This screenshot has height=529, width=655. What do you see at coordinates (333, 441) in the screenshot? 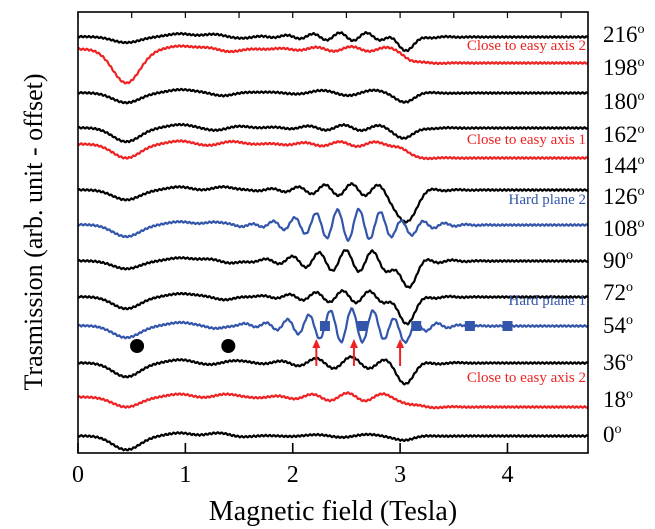
I see `trace-0-deg` at bounding box center [333, 441].